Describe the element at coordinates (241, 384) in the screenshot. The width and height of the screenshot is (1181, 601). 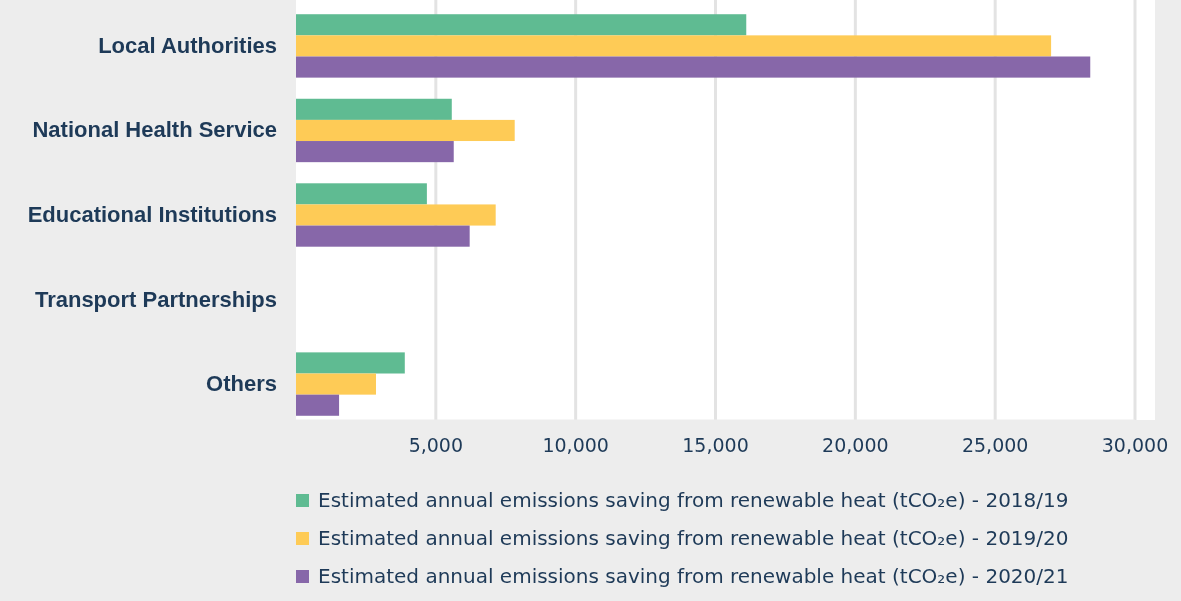
I see `y-tick-label: Others` at that location.